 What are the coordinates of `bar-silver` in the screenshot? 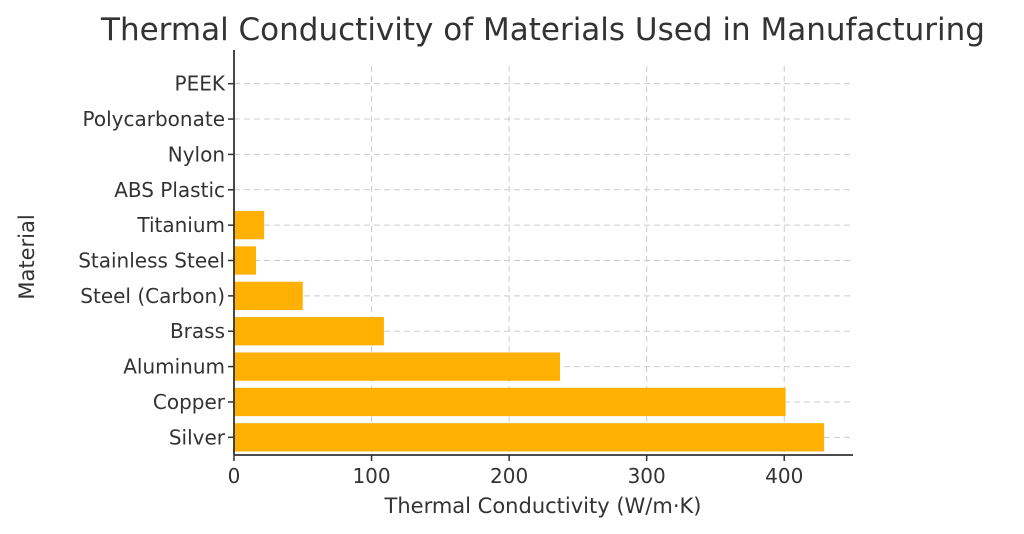 It's located at (529, 437).